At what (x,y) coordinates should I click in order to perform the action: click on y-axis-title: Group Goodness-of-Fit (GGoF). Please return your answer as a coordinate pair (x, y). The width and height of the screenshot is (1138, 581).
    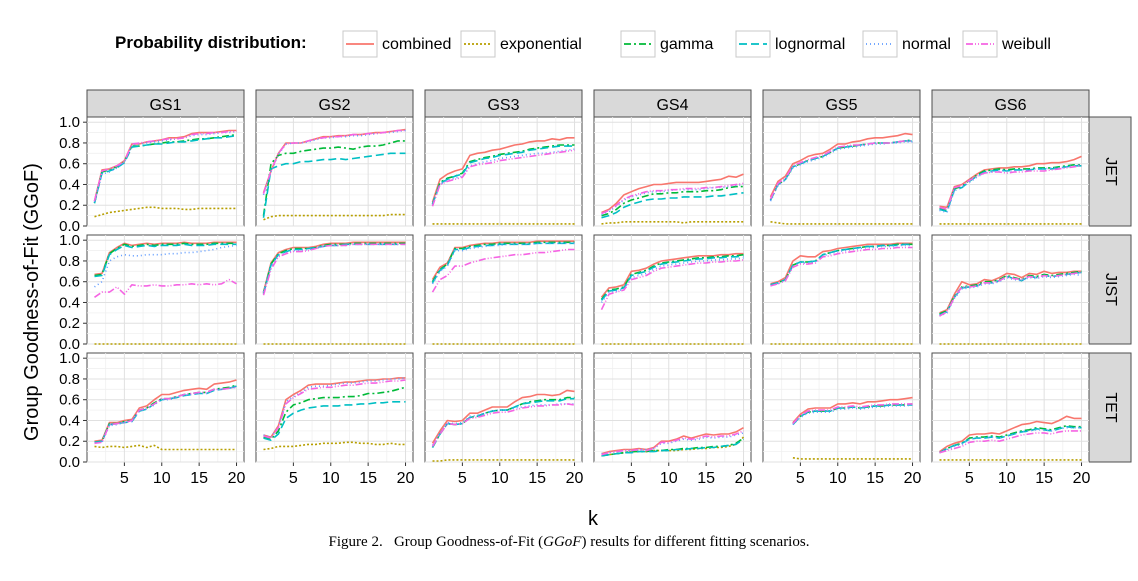
    Looking at the image, I should click on (32, 302).